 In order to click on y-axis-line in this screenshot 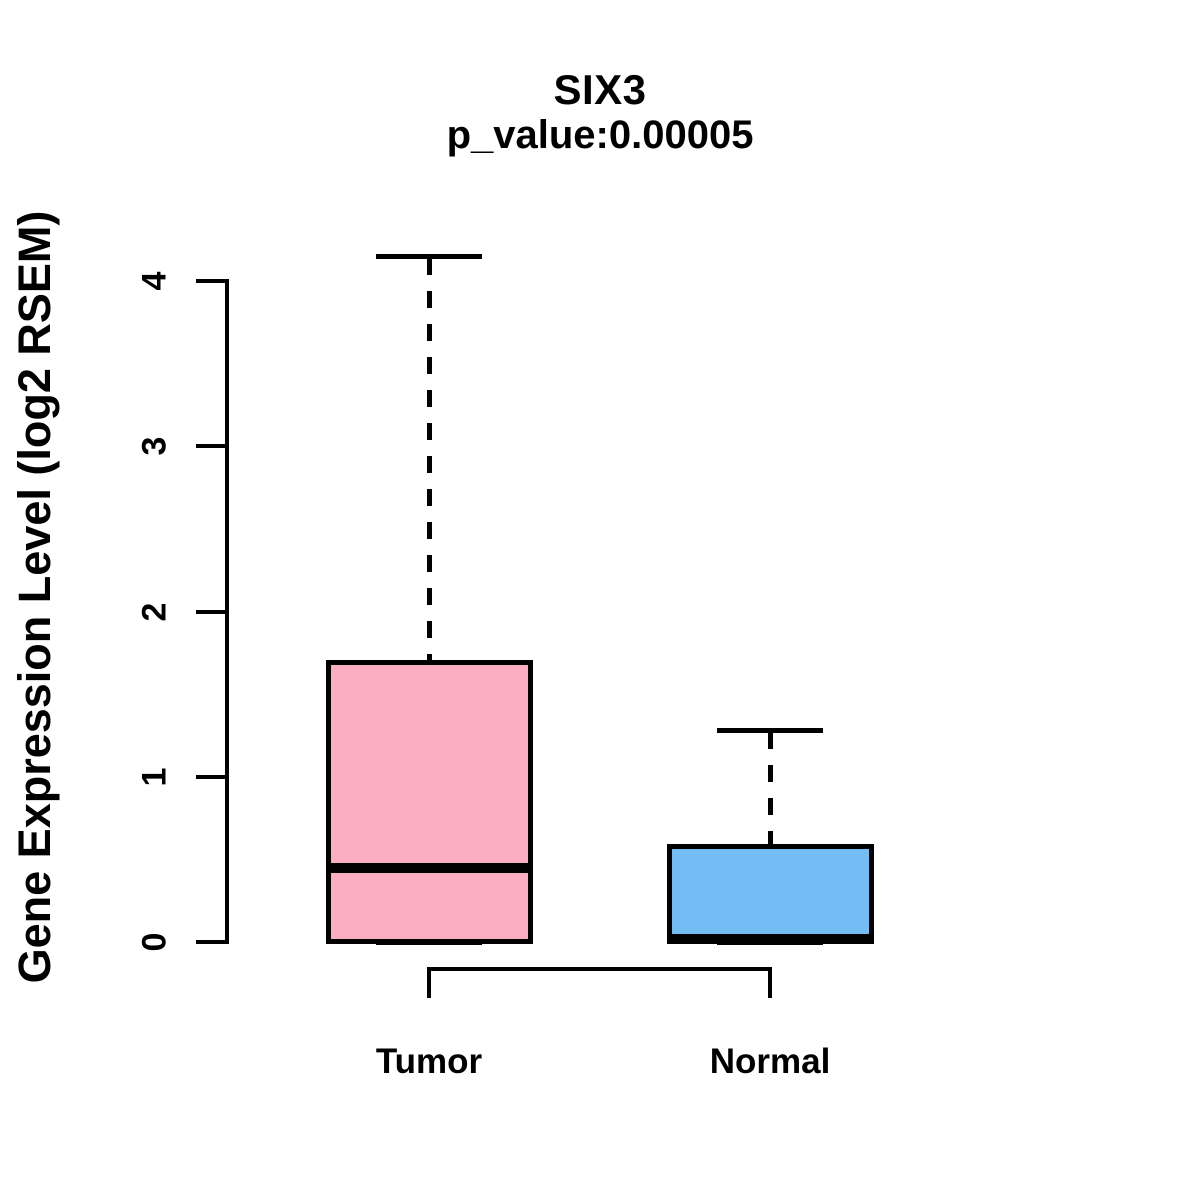, I will do `click(227, 611)`.